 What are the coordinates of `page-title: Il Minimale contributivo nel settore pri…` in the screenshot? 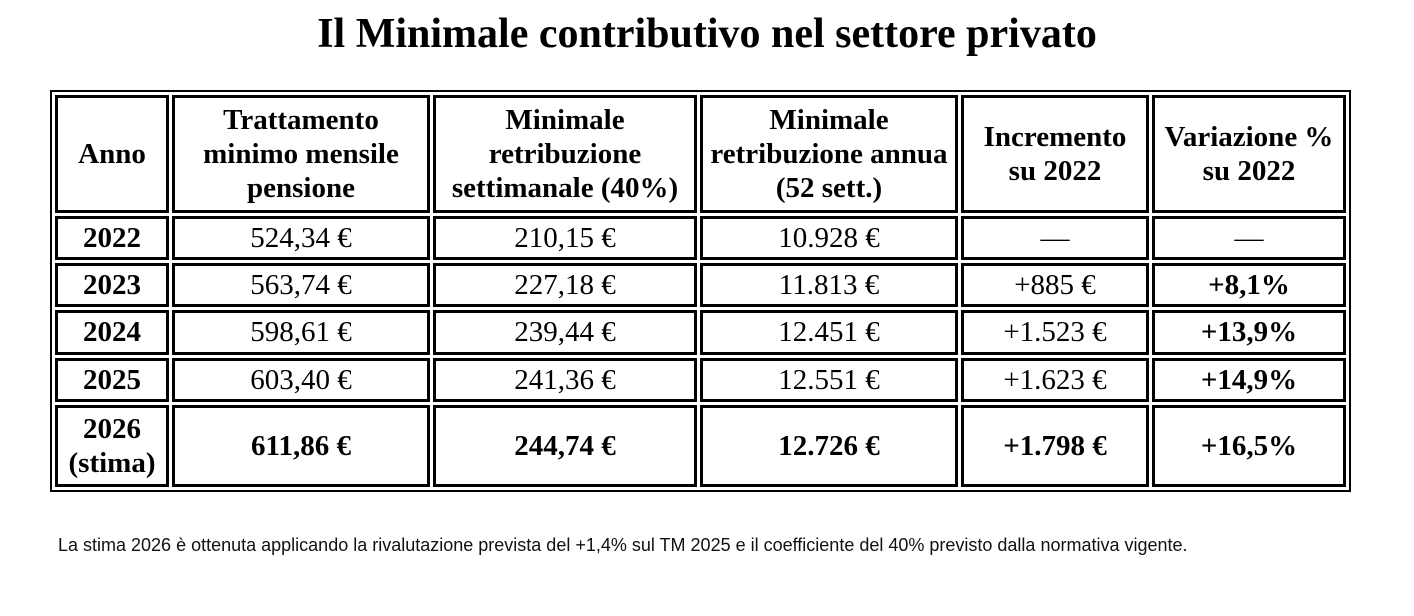 It's located at (707, 34).